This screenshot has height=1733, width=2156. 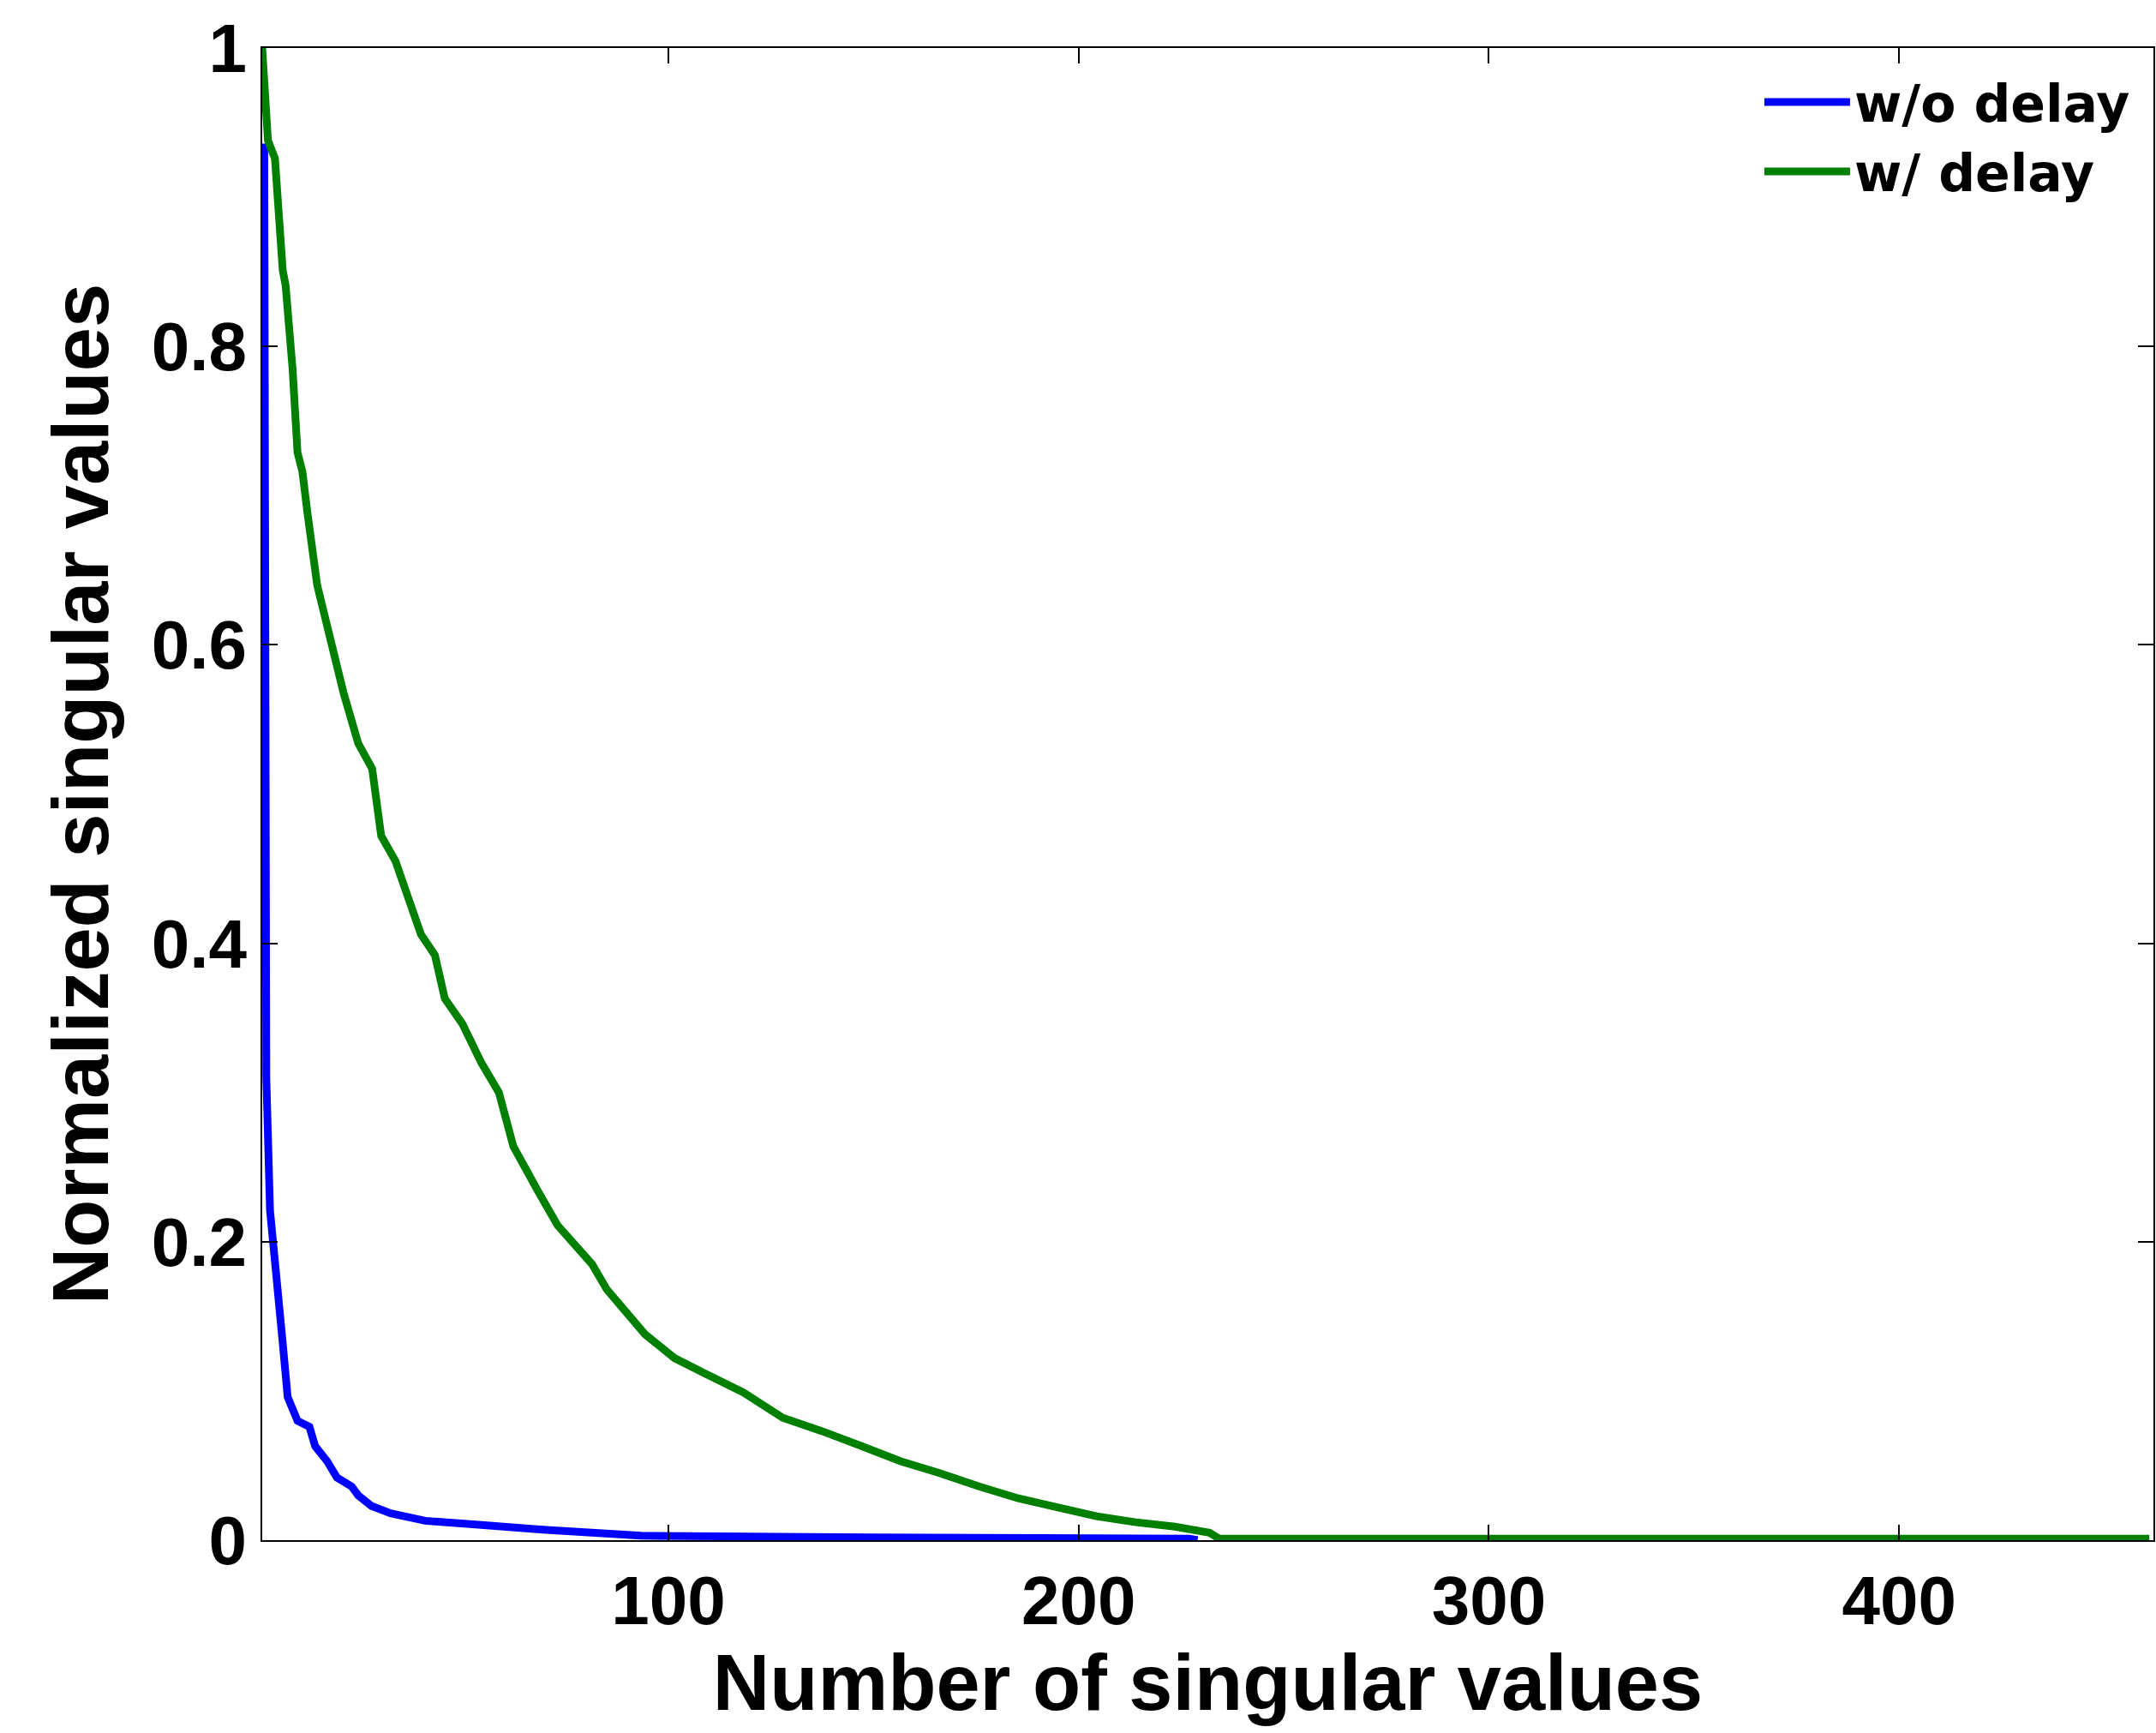 What do you see at coordinates (227, 49) in the screenshot?
I see `y-tick-label: 1` at bounding box center [227, 49].